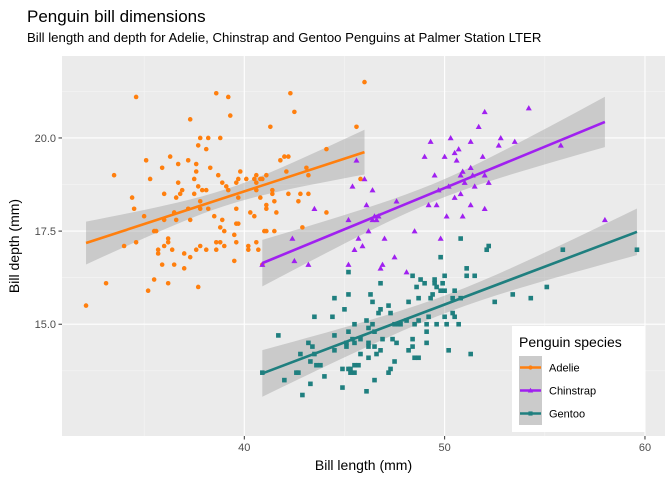 This screenshot has width=672, height=480. What do you see at coordinates (363, 465) in the screenshot?
I see `x-axis-title: Bill length (mm)` at bounding box center [363, 465].